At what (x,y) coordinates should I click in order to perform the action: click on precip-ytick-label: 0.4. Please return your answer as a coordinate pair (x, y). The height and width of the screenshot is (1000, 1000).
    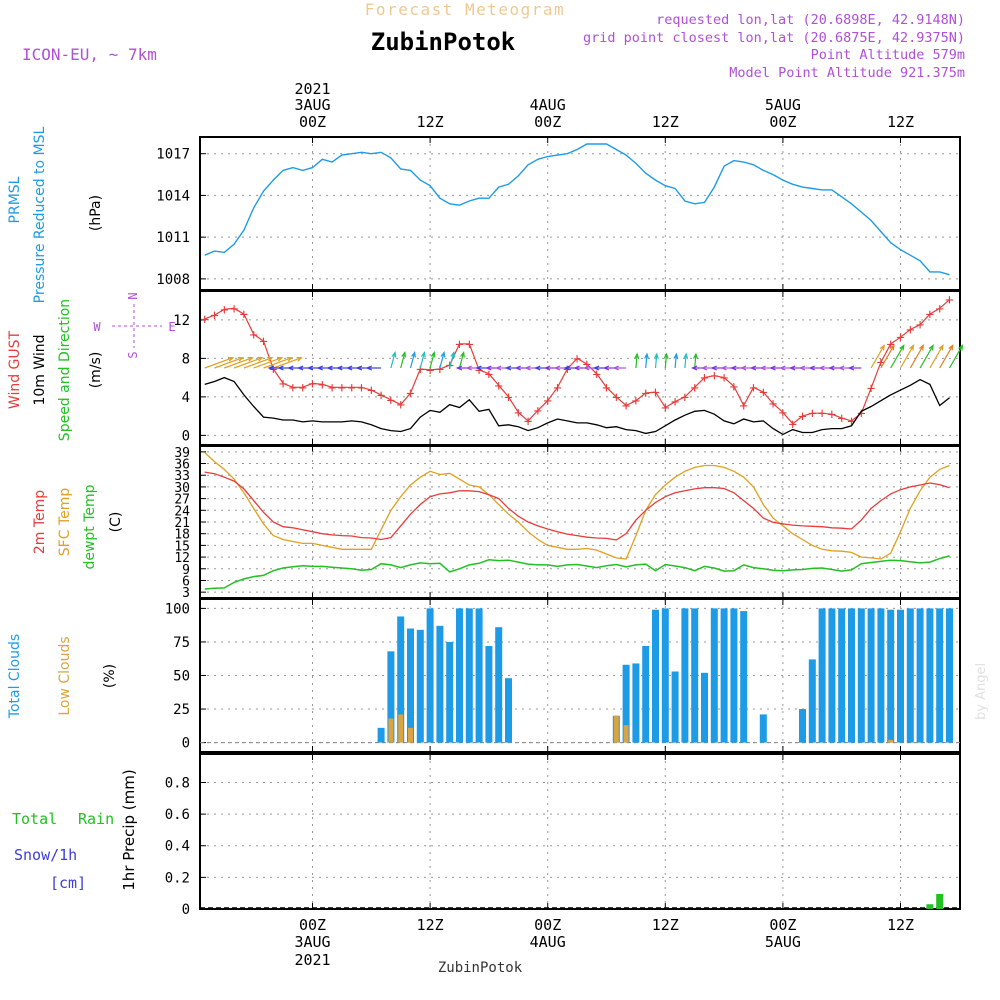
    Looking at the image, I should click on (177, 847).